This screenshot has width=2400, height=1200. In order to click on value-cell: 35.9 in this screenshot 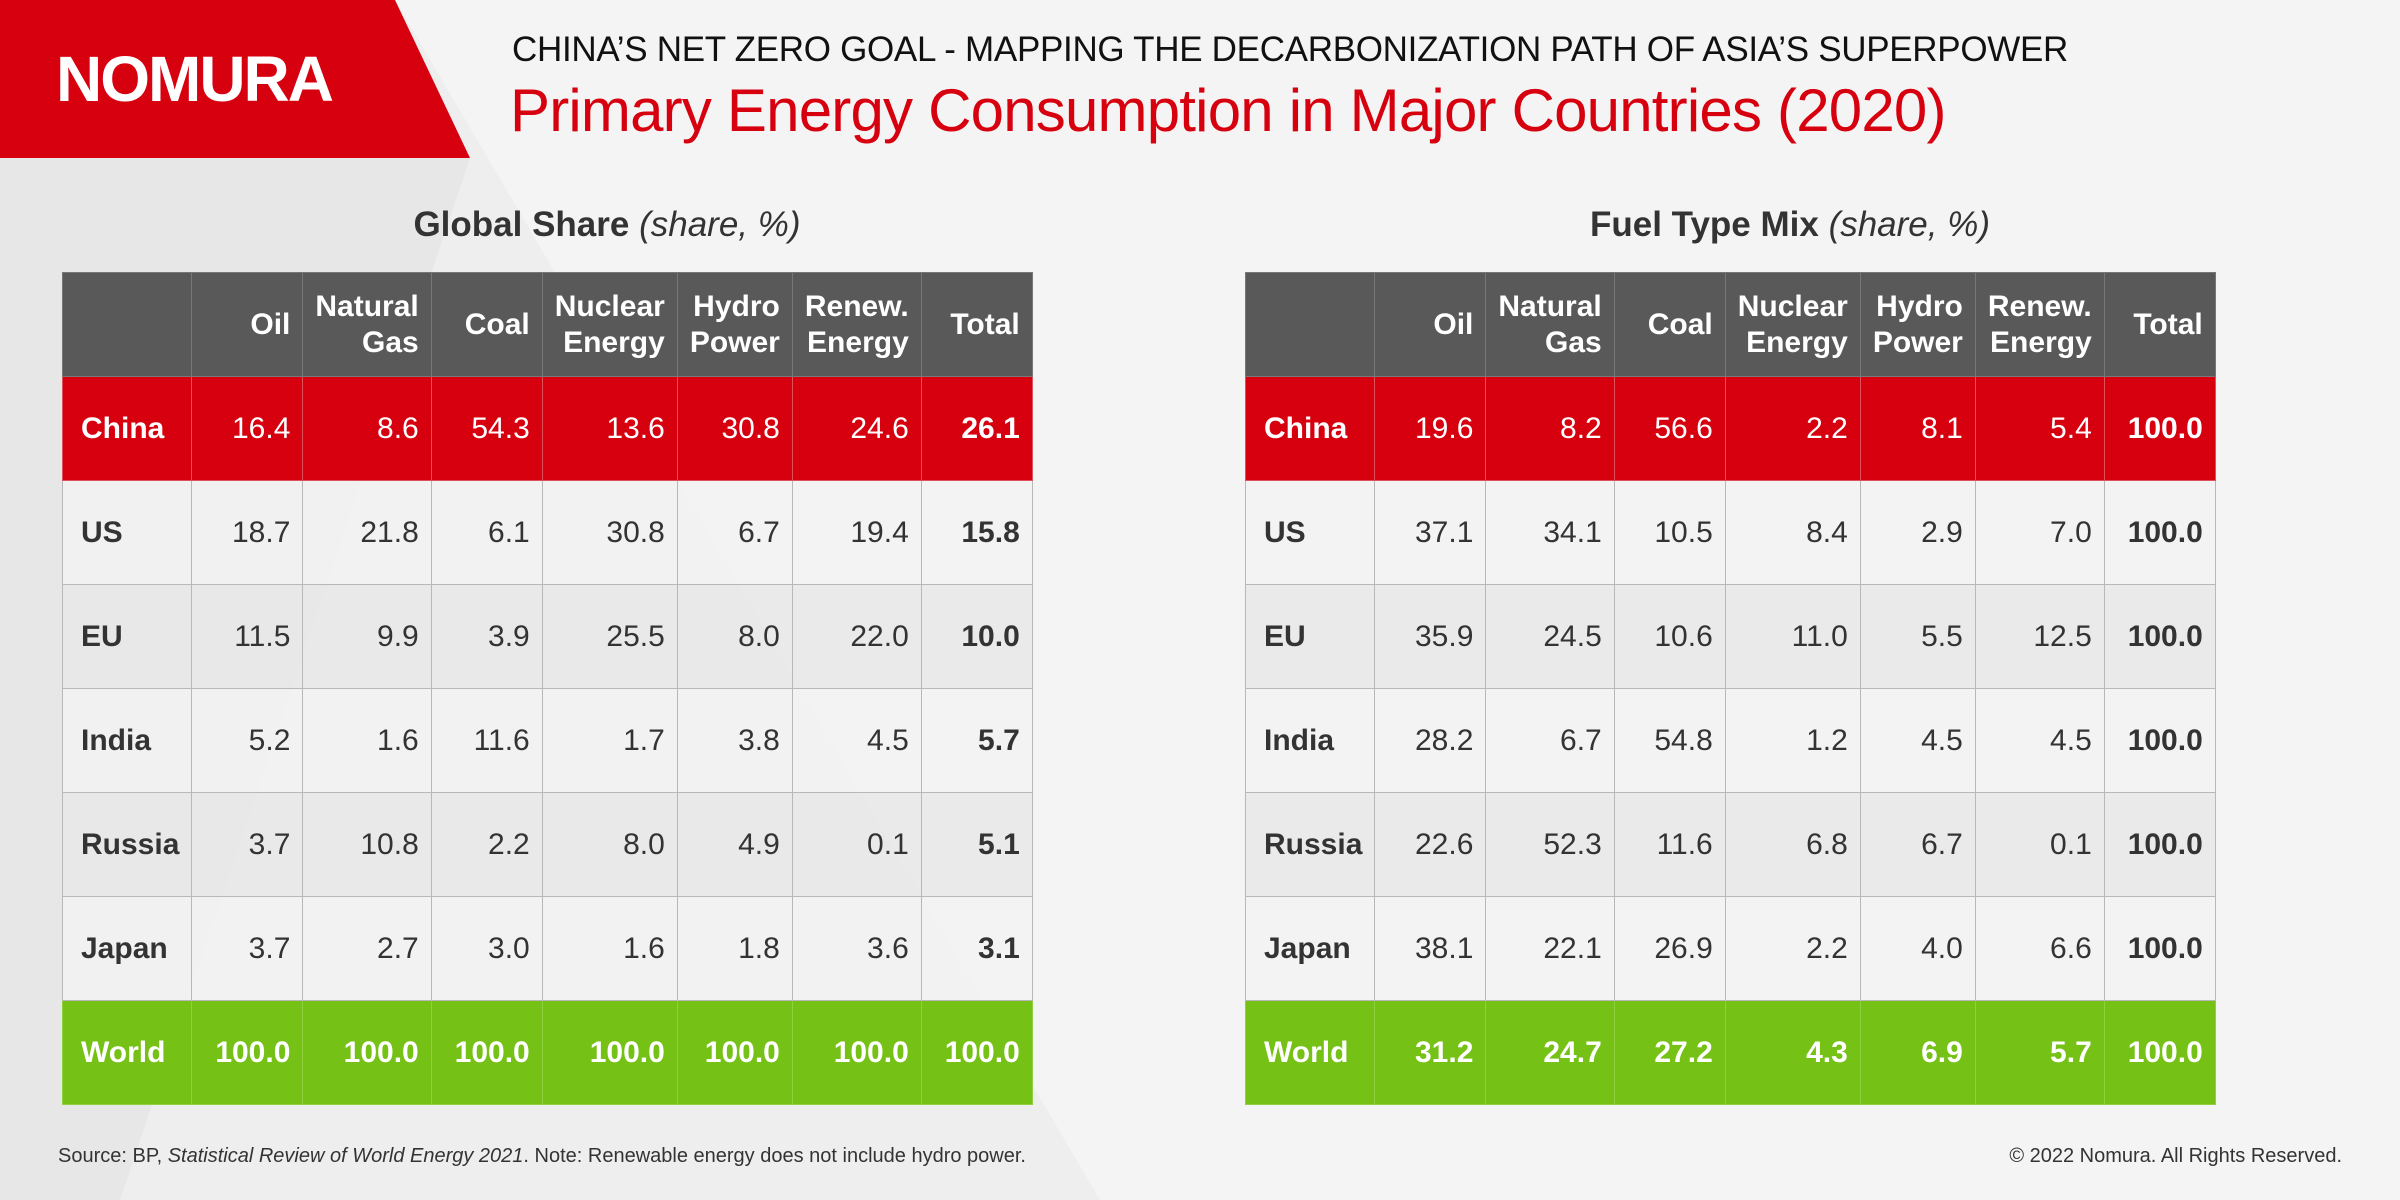, I will do `click(1430, 636)`.